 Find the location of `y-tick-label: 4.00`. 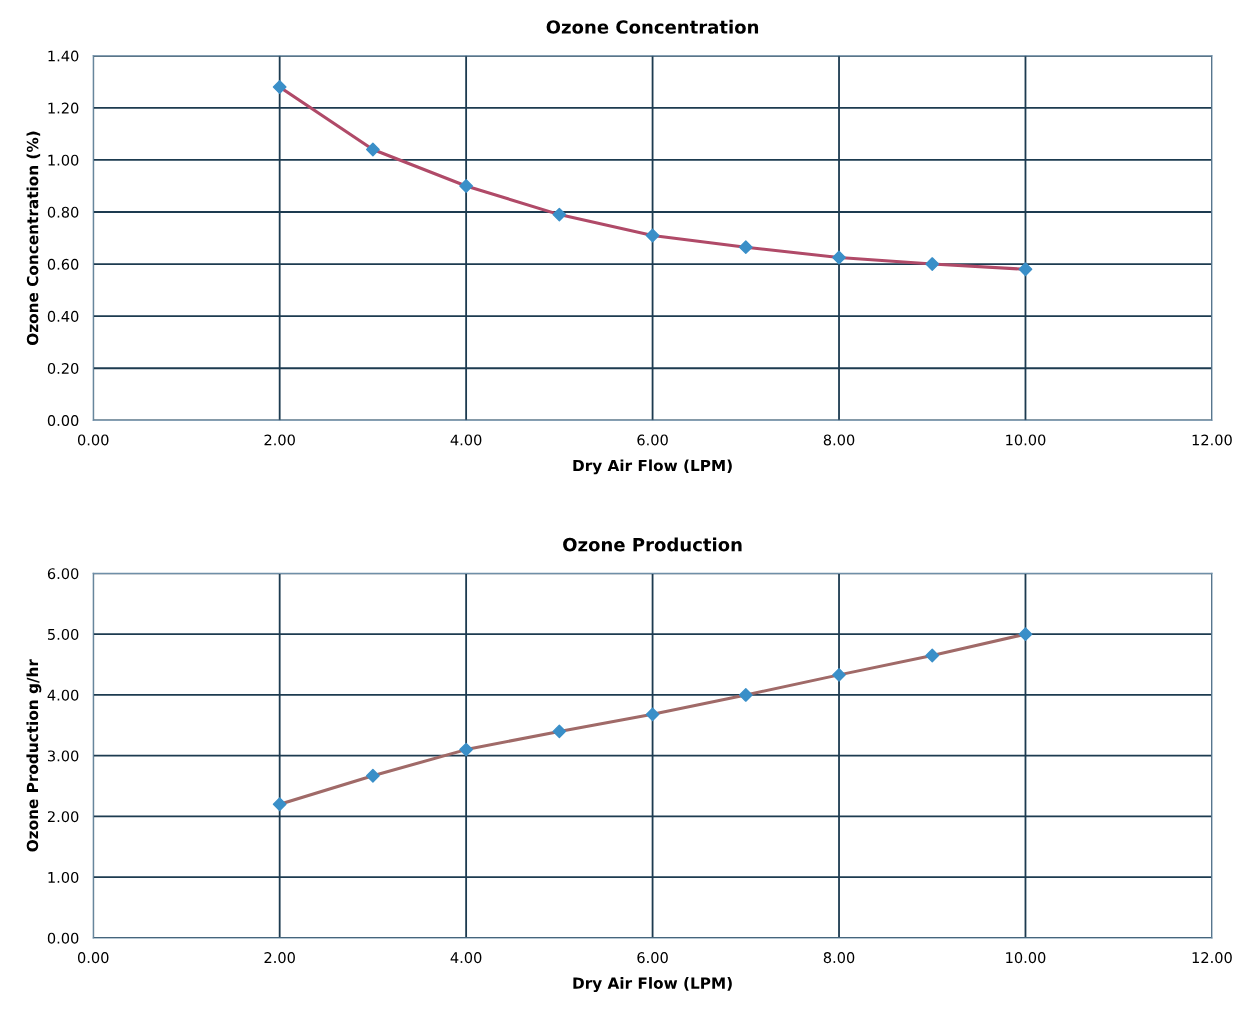

y-tick-label: 4.00 is located at coordinates (63, 695).